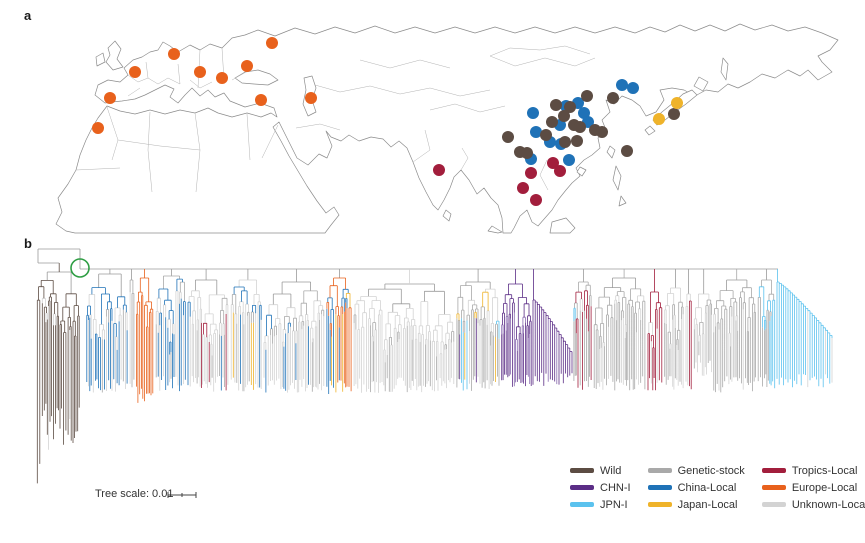  I want to click on legend-label: Unknown-Local, so click(828, 504).